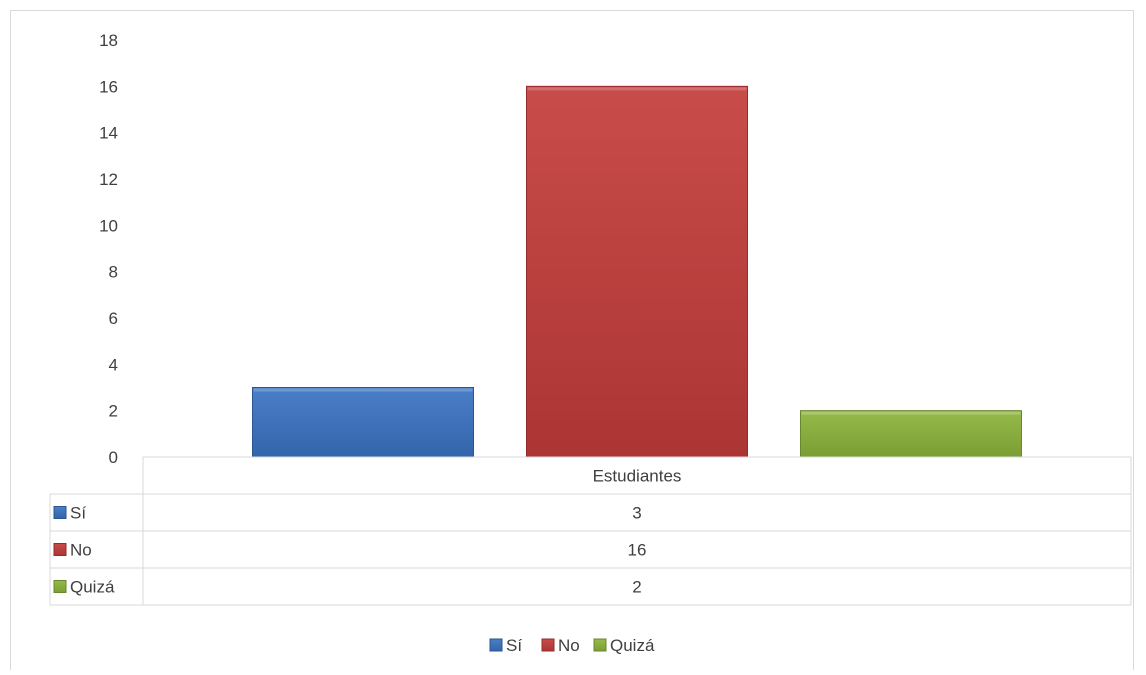  Describe the element at coordinates (632, 645) in the screenshot. I see `legend-label: Quizá` at that location.